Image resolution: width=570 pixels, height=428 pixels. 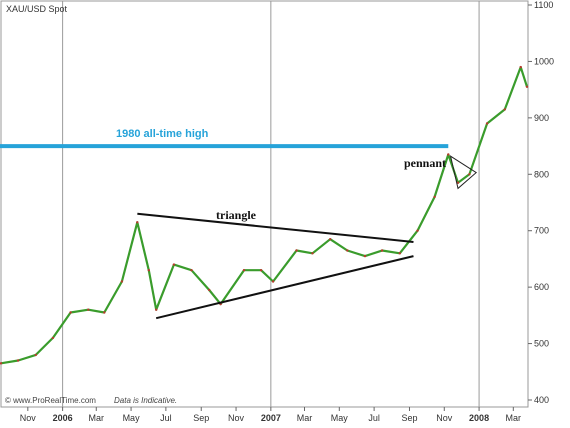 I want to click on y-axis: 1100 1000 900 800 700 600 500 400, so click(x=541, y=202).